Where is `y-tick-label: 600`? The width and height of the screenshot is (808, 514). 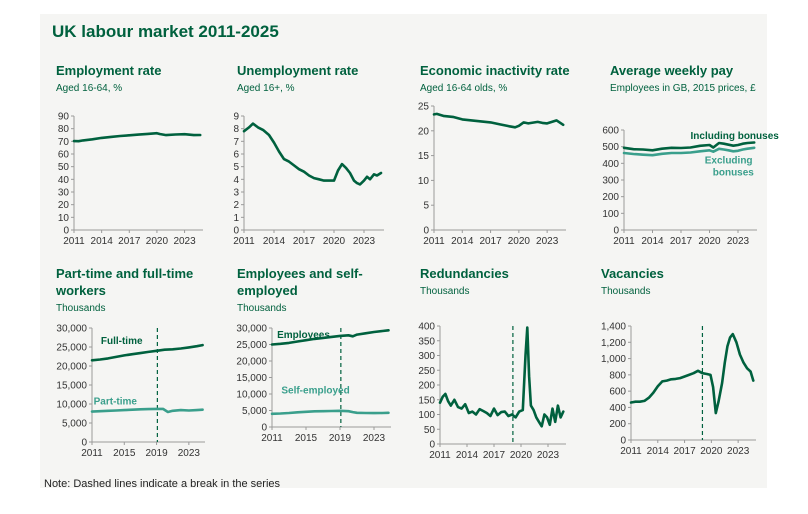 y-tick-label: 600 is located at coordinates (617, 392).